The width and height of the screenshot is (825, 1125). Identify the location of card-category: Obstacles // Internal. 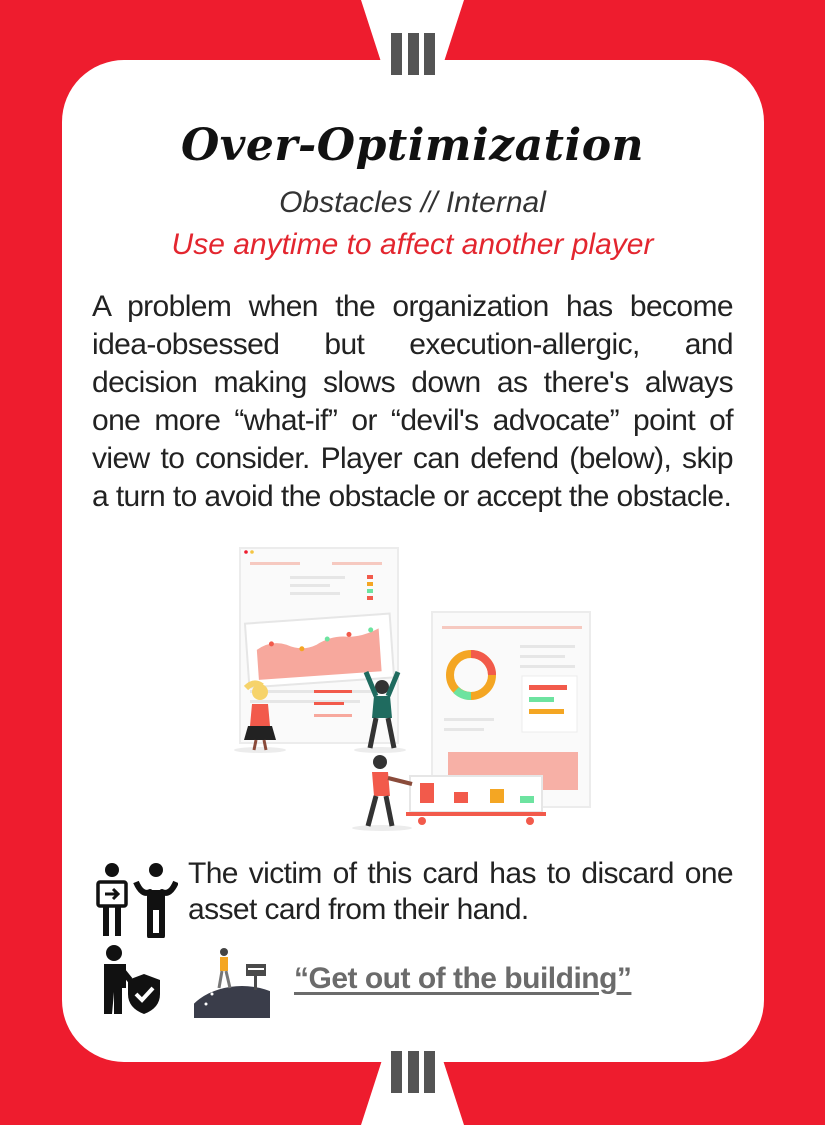
(412, 202).